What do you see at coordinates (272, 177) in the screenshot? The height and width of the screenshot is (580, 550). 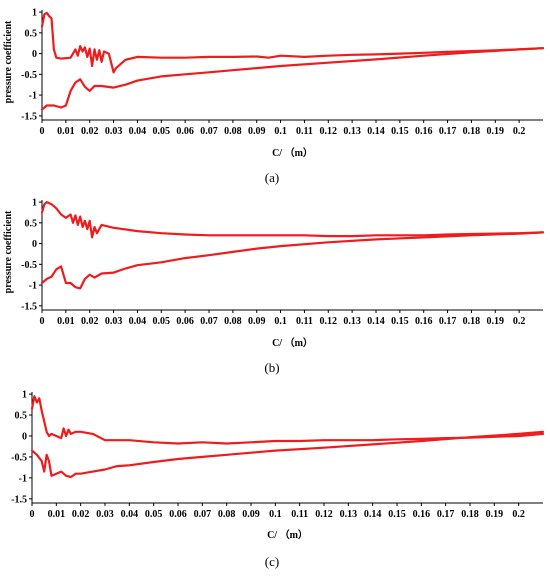 I see `panel-caption: (a)` at bounding box center [272, 177].